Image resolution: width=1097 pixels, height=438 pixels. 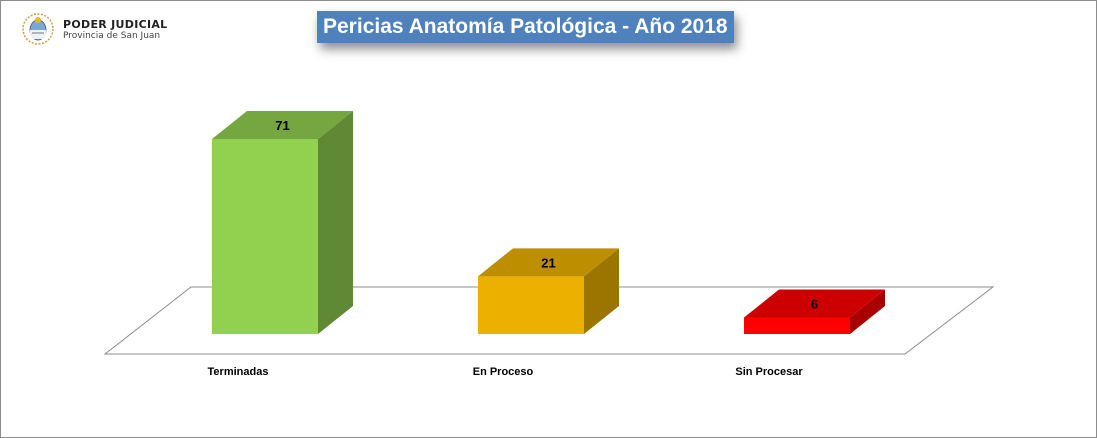 I want to click on category-label: Terminadas, so click(x=238, y=372).